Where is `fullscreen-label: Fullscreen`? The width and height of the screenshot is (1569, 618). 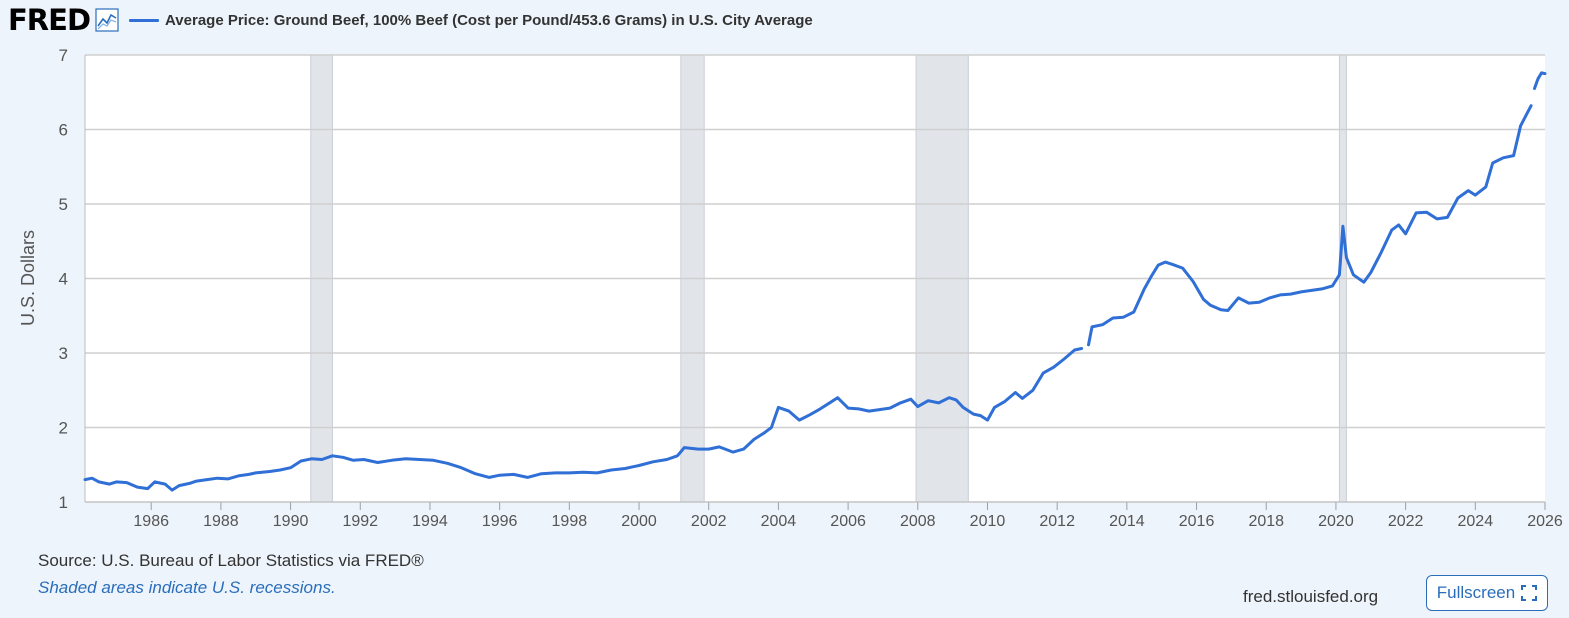 fullscreen-label: Fullscreen is located at coordinates (1476, 592).